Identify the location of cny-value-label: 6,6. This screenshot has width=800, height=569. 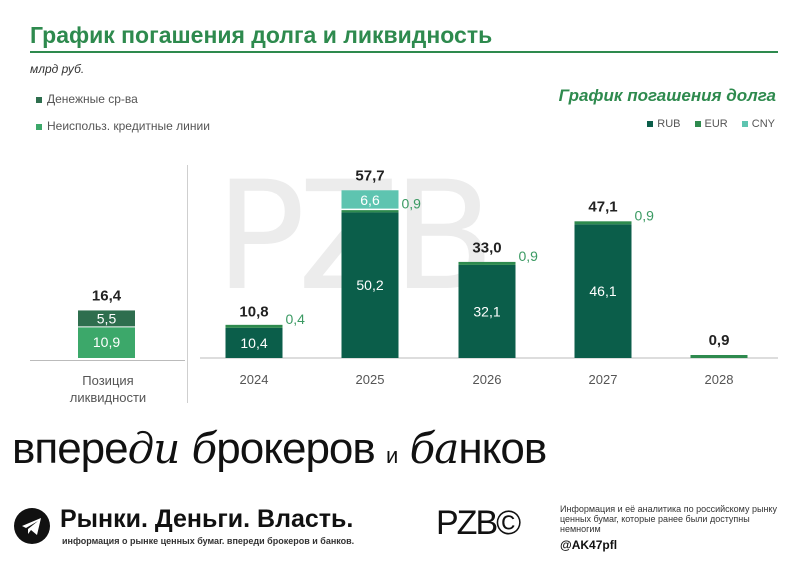
(370, 200).